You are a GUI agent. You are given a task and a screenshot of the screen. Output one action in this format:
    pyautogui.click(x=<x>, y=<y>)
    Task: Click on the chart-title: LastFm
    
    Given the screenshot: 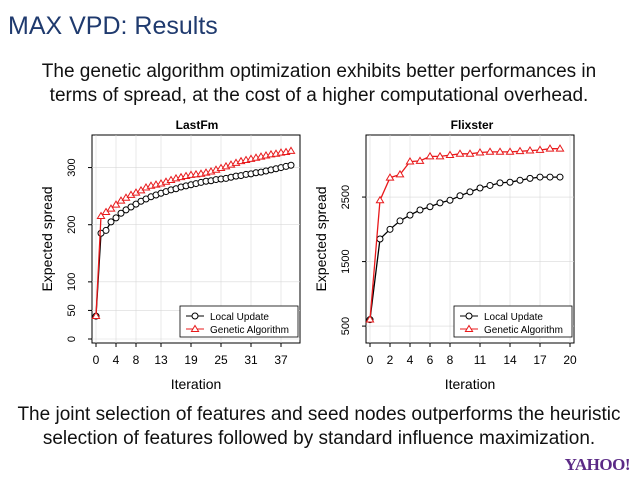 What is the action you would take?
    pyautogui.click(x=197, y=125)
    